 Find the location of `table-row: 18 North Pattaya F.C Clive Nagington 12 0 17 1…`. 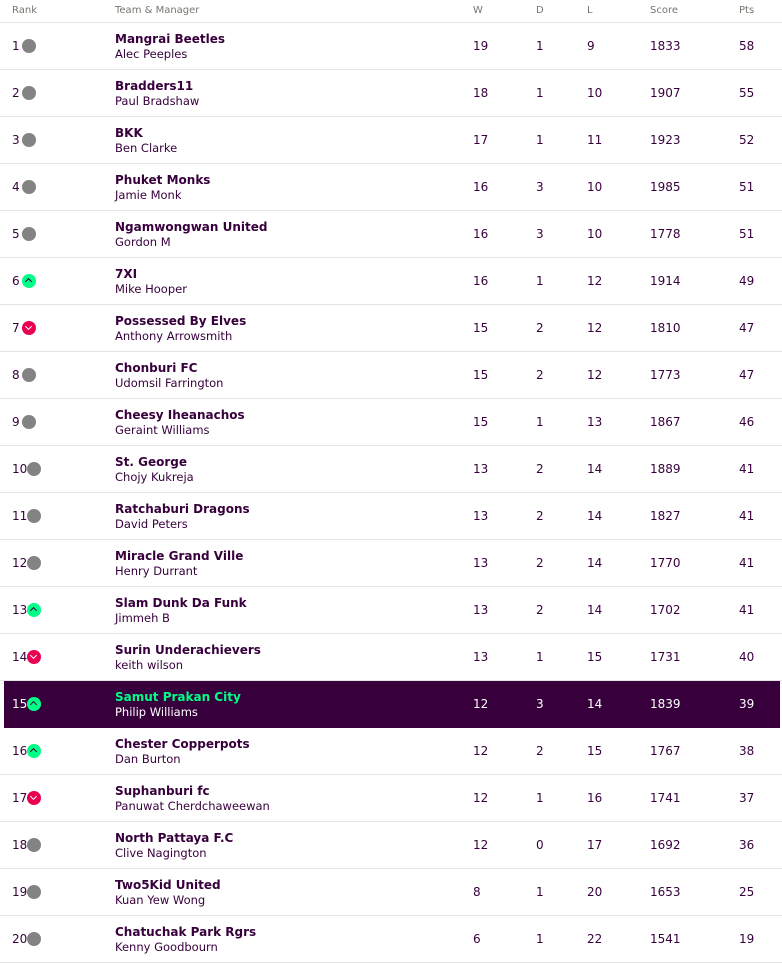

table-row: 18 North Pattaya F.C Clive Nagington 12 0 17 1… is located at coordinates (391, 845).